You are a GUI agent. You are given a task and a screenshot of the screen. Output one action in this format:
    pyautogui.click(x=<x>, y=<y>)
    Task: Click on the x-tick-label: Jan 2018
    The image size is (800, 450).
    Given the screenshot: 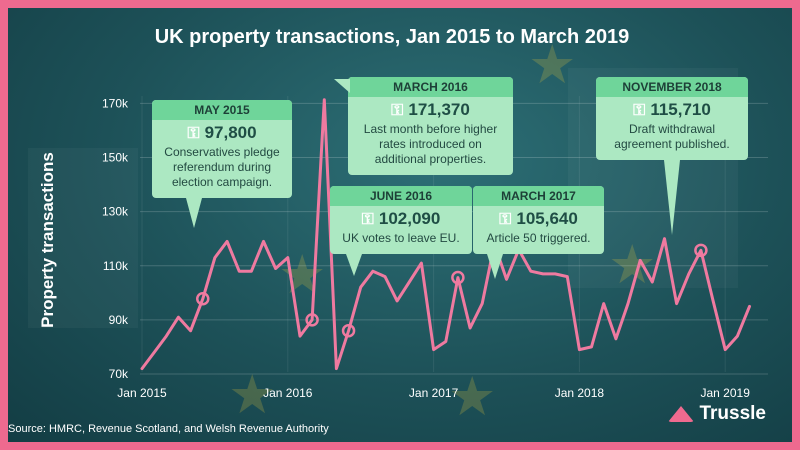 What is the action you would take?
    pyautogui.click(x=580, y=393)
    